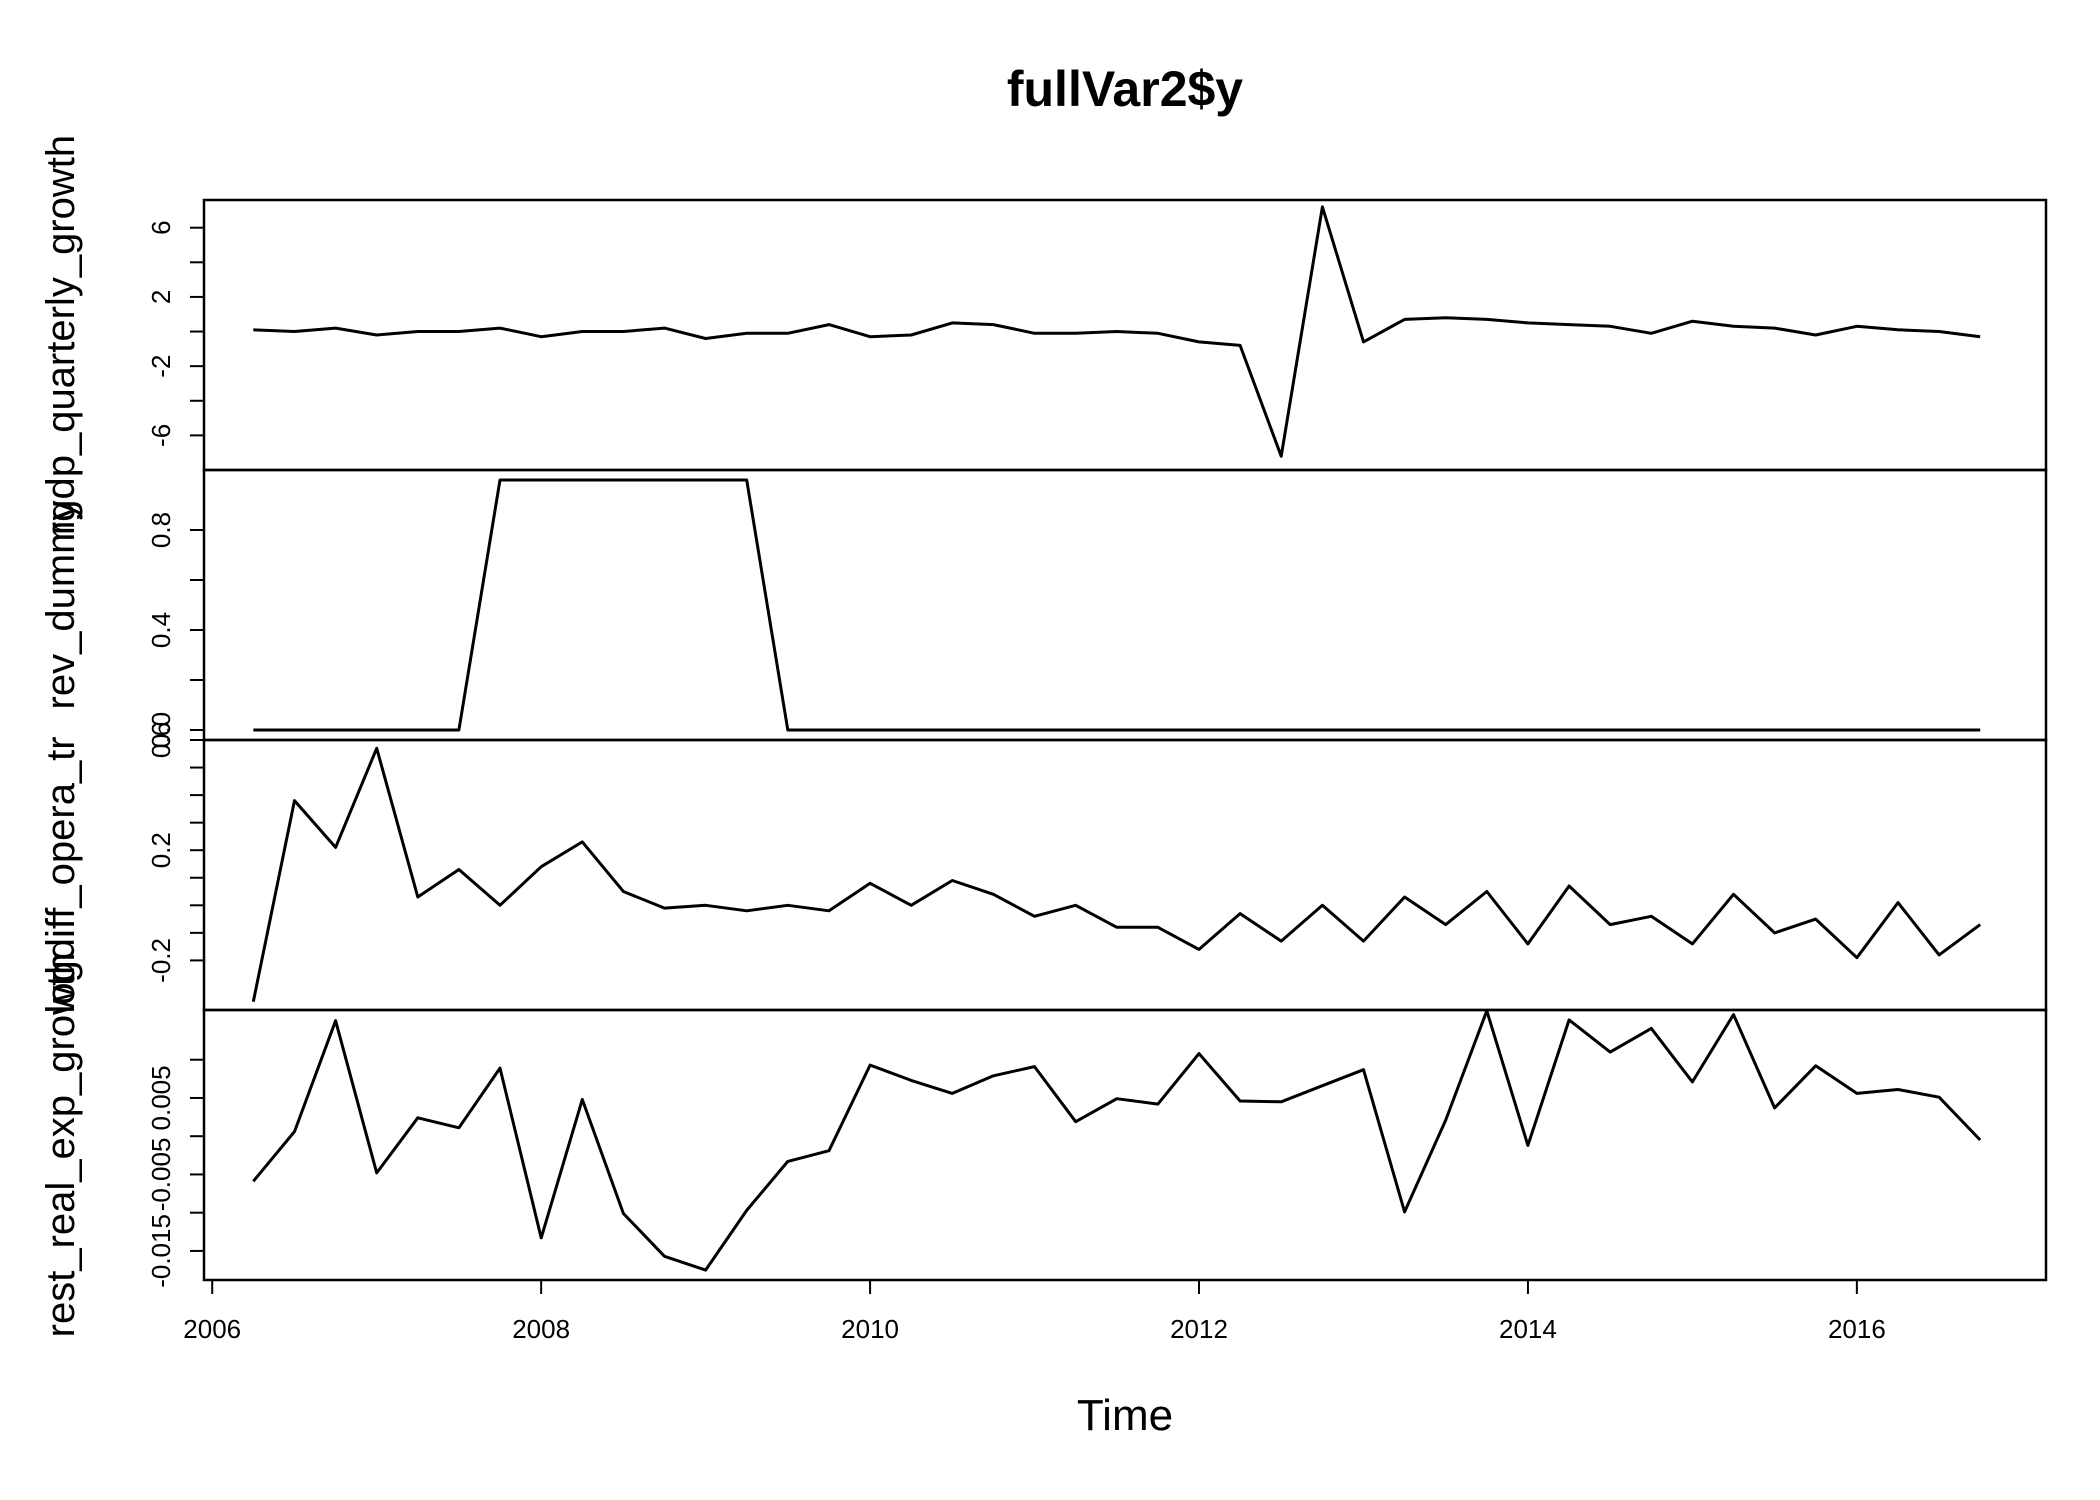 Image resolution: width=2100 pixels, height=1500 pixels. I want to click on x-tick-label: 2016, so click(1857, 1329).